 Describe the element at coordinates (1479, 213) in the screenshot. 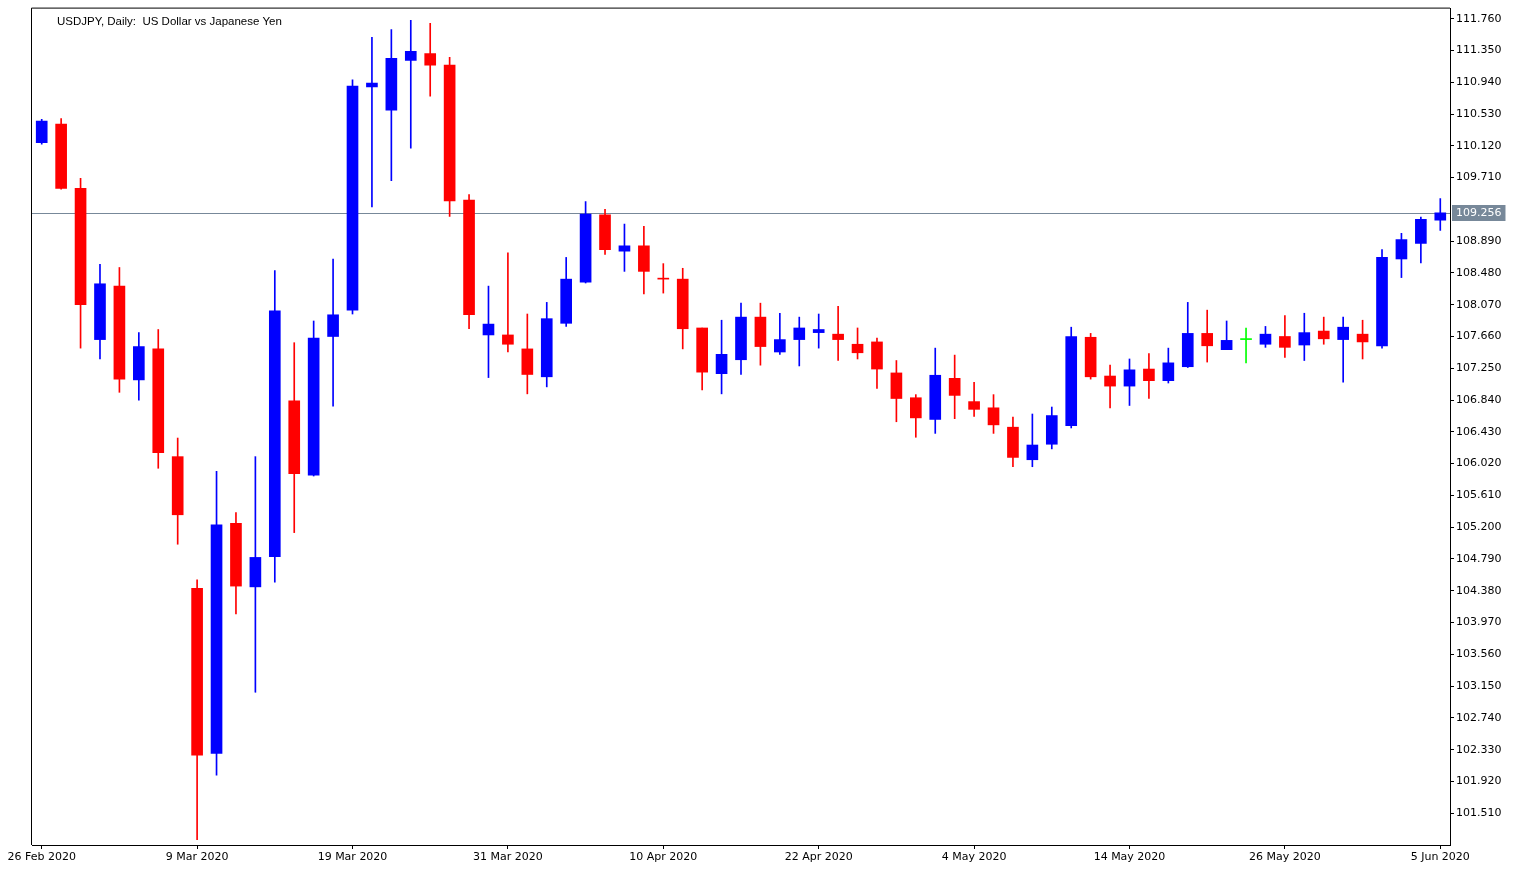

I see `ref-line-label: 109.256` at that location.